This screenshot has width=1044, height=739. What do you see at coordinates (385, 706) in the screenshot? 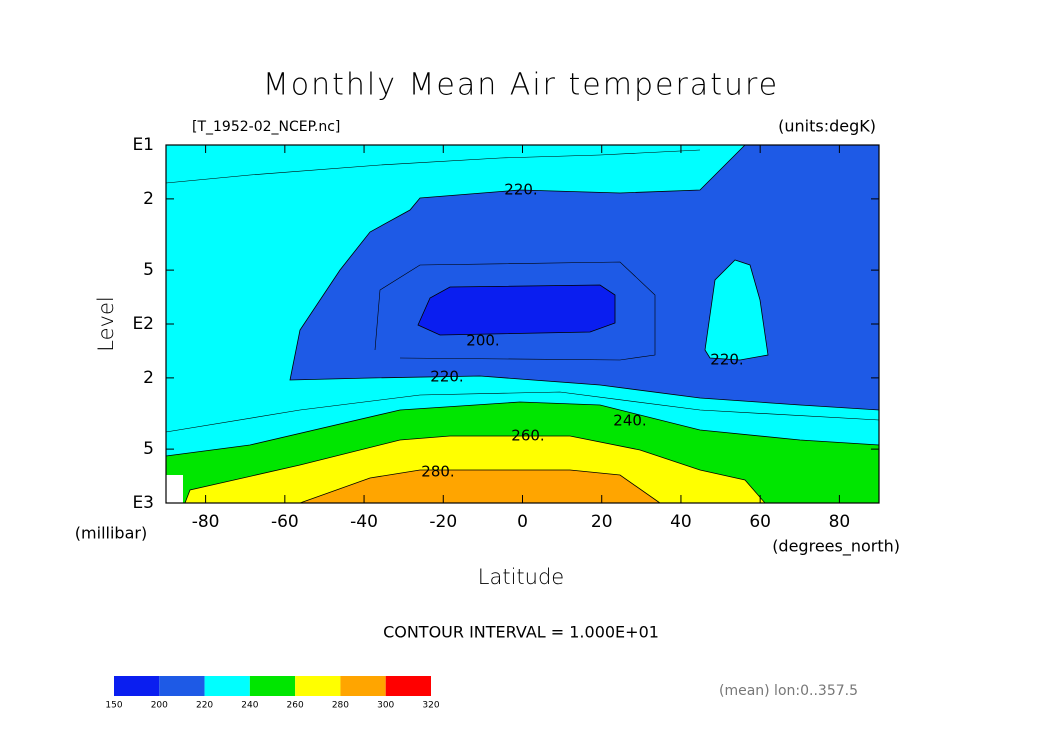
I see `colorbar-label: 300` at bounding box center [385, 706].